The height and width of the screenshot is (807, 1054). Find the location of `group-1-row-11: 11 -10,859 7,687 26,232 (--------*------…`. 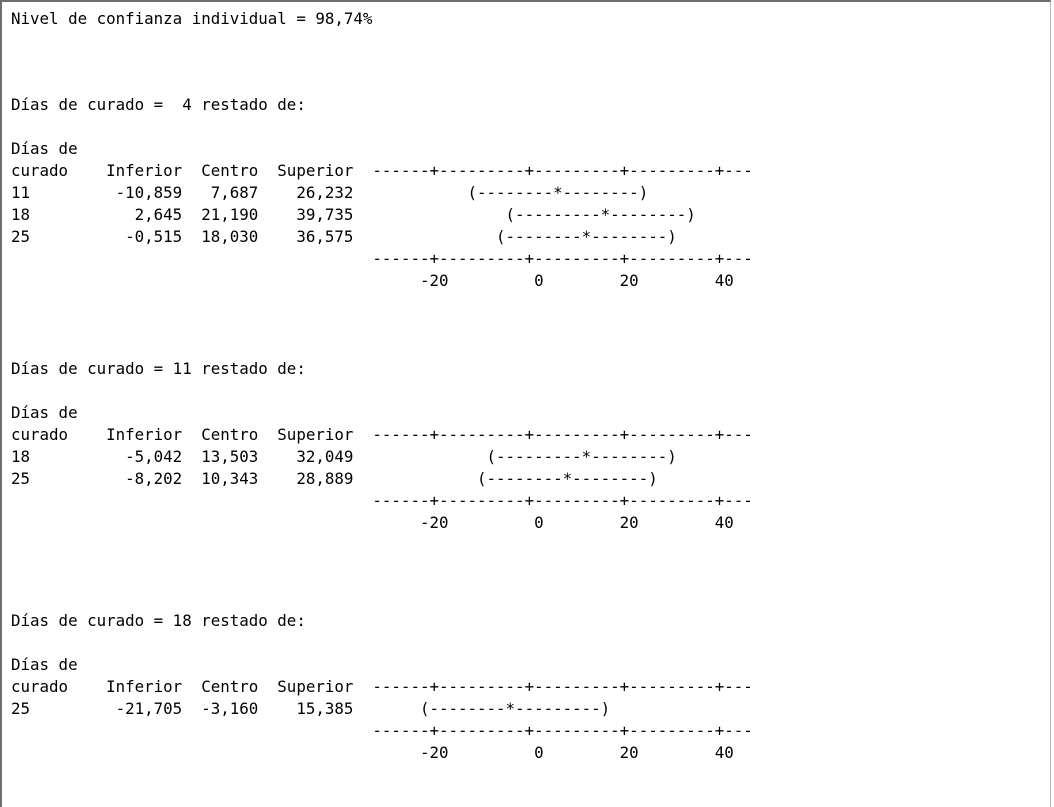

group-1-row-11: 11 -10,859 7,687 26,232 (--------*------… is located at coordinates (330, 192).